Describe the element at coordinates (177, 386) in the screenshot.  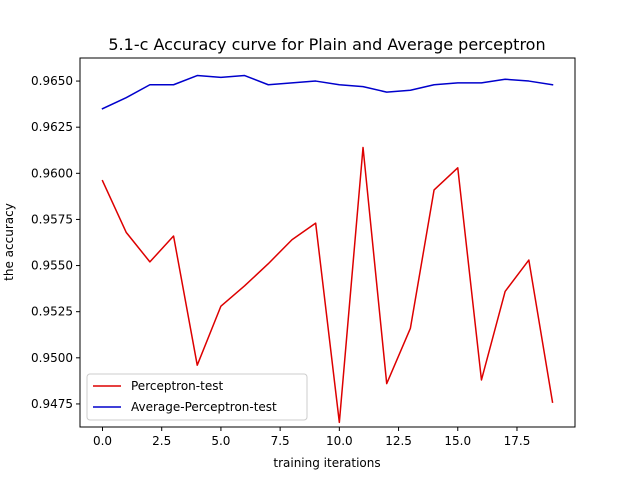
I see `legend-label-perceptron-test: Perceptron-test` at that location.